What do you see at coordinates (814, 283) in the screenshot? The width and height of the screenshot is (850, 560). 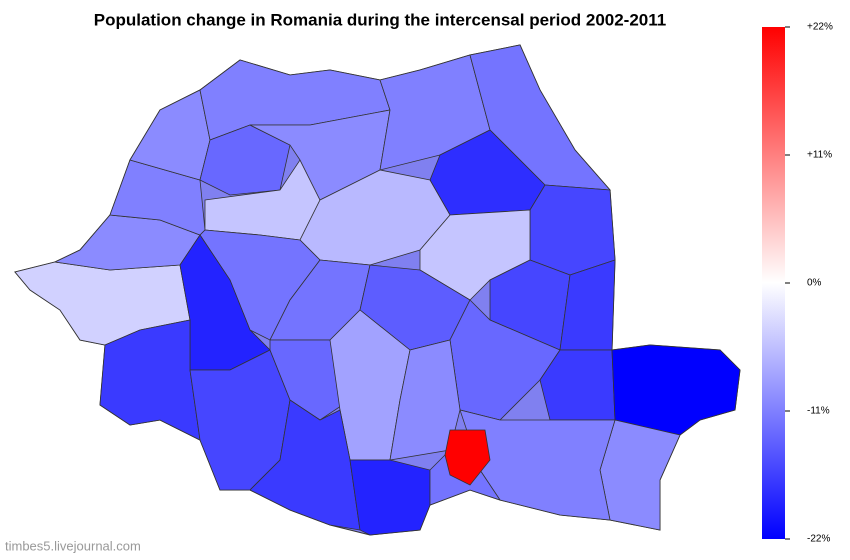 I see `colorbar-tick-label: 0%` at bounding box center [814, 283].